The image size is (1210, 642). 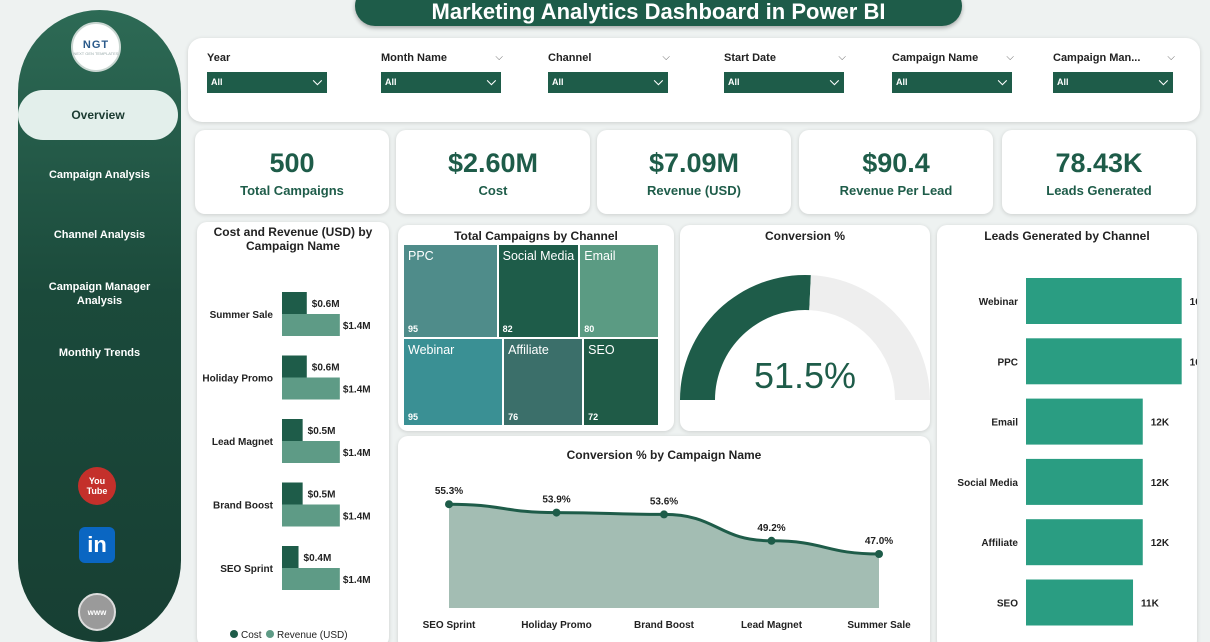 I want to click on chart-title: Conversion %, so click(x=804, y=236).